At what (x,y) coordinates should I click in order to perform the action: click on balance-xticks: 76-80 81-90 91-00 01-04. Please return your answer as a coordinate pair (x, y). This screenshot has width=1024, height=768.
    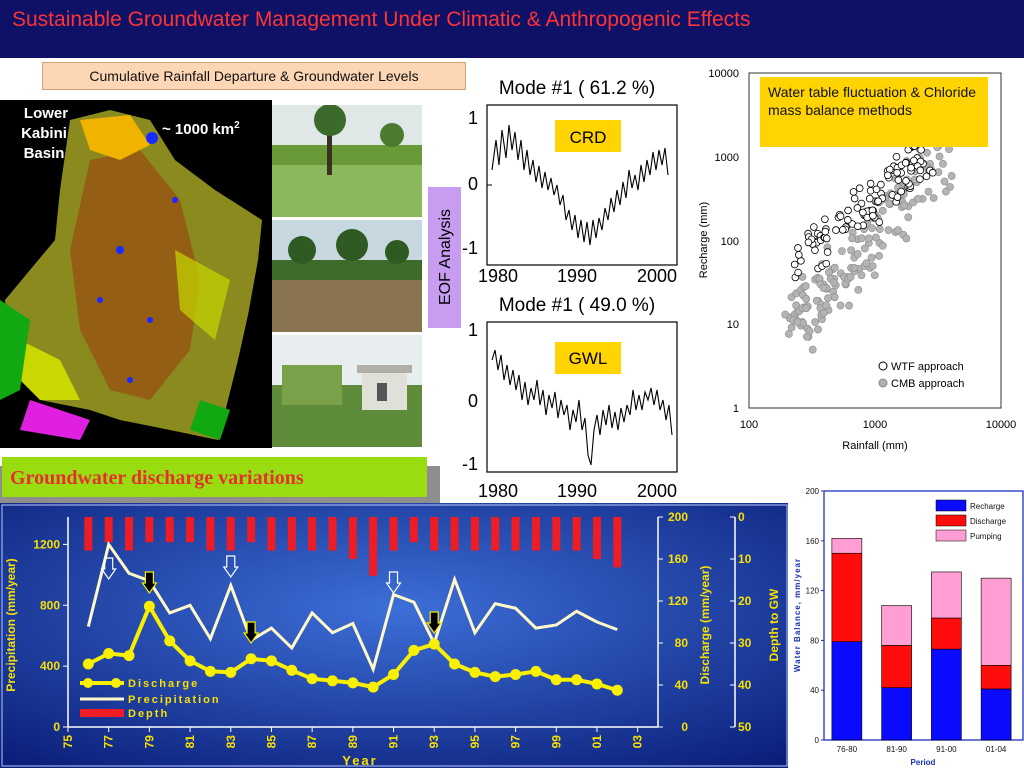
    Looking at the image, I should click on (922, 749).